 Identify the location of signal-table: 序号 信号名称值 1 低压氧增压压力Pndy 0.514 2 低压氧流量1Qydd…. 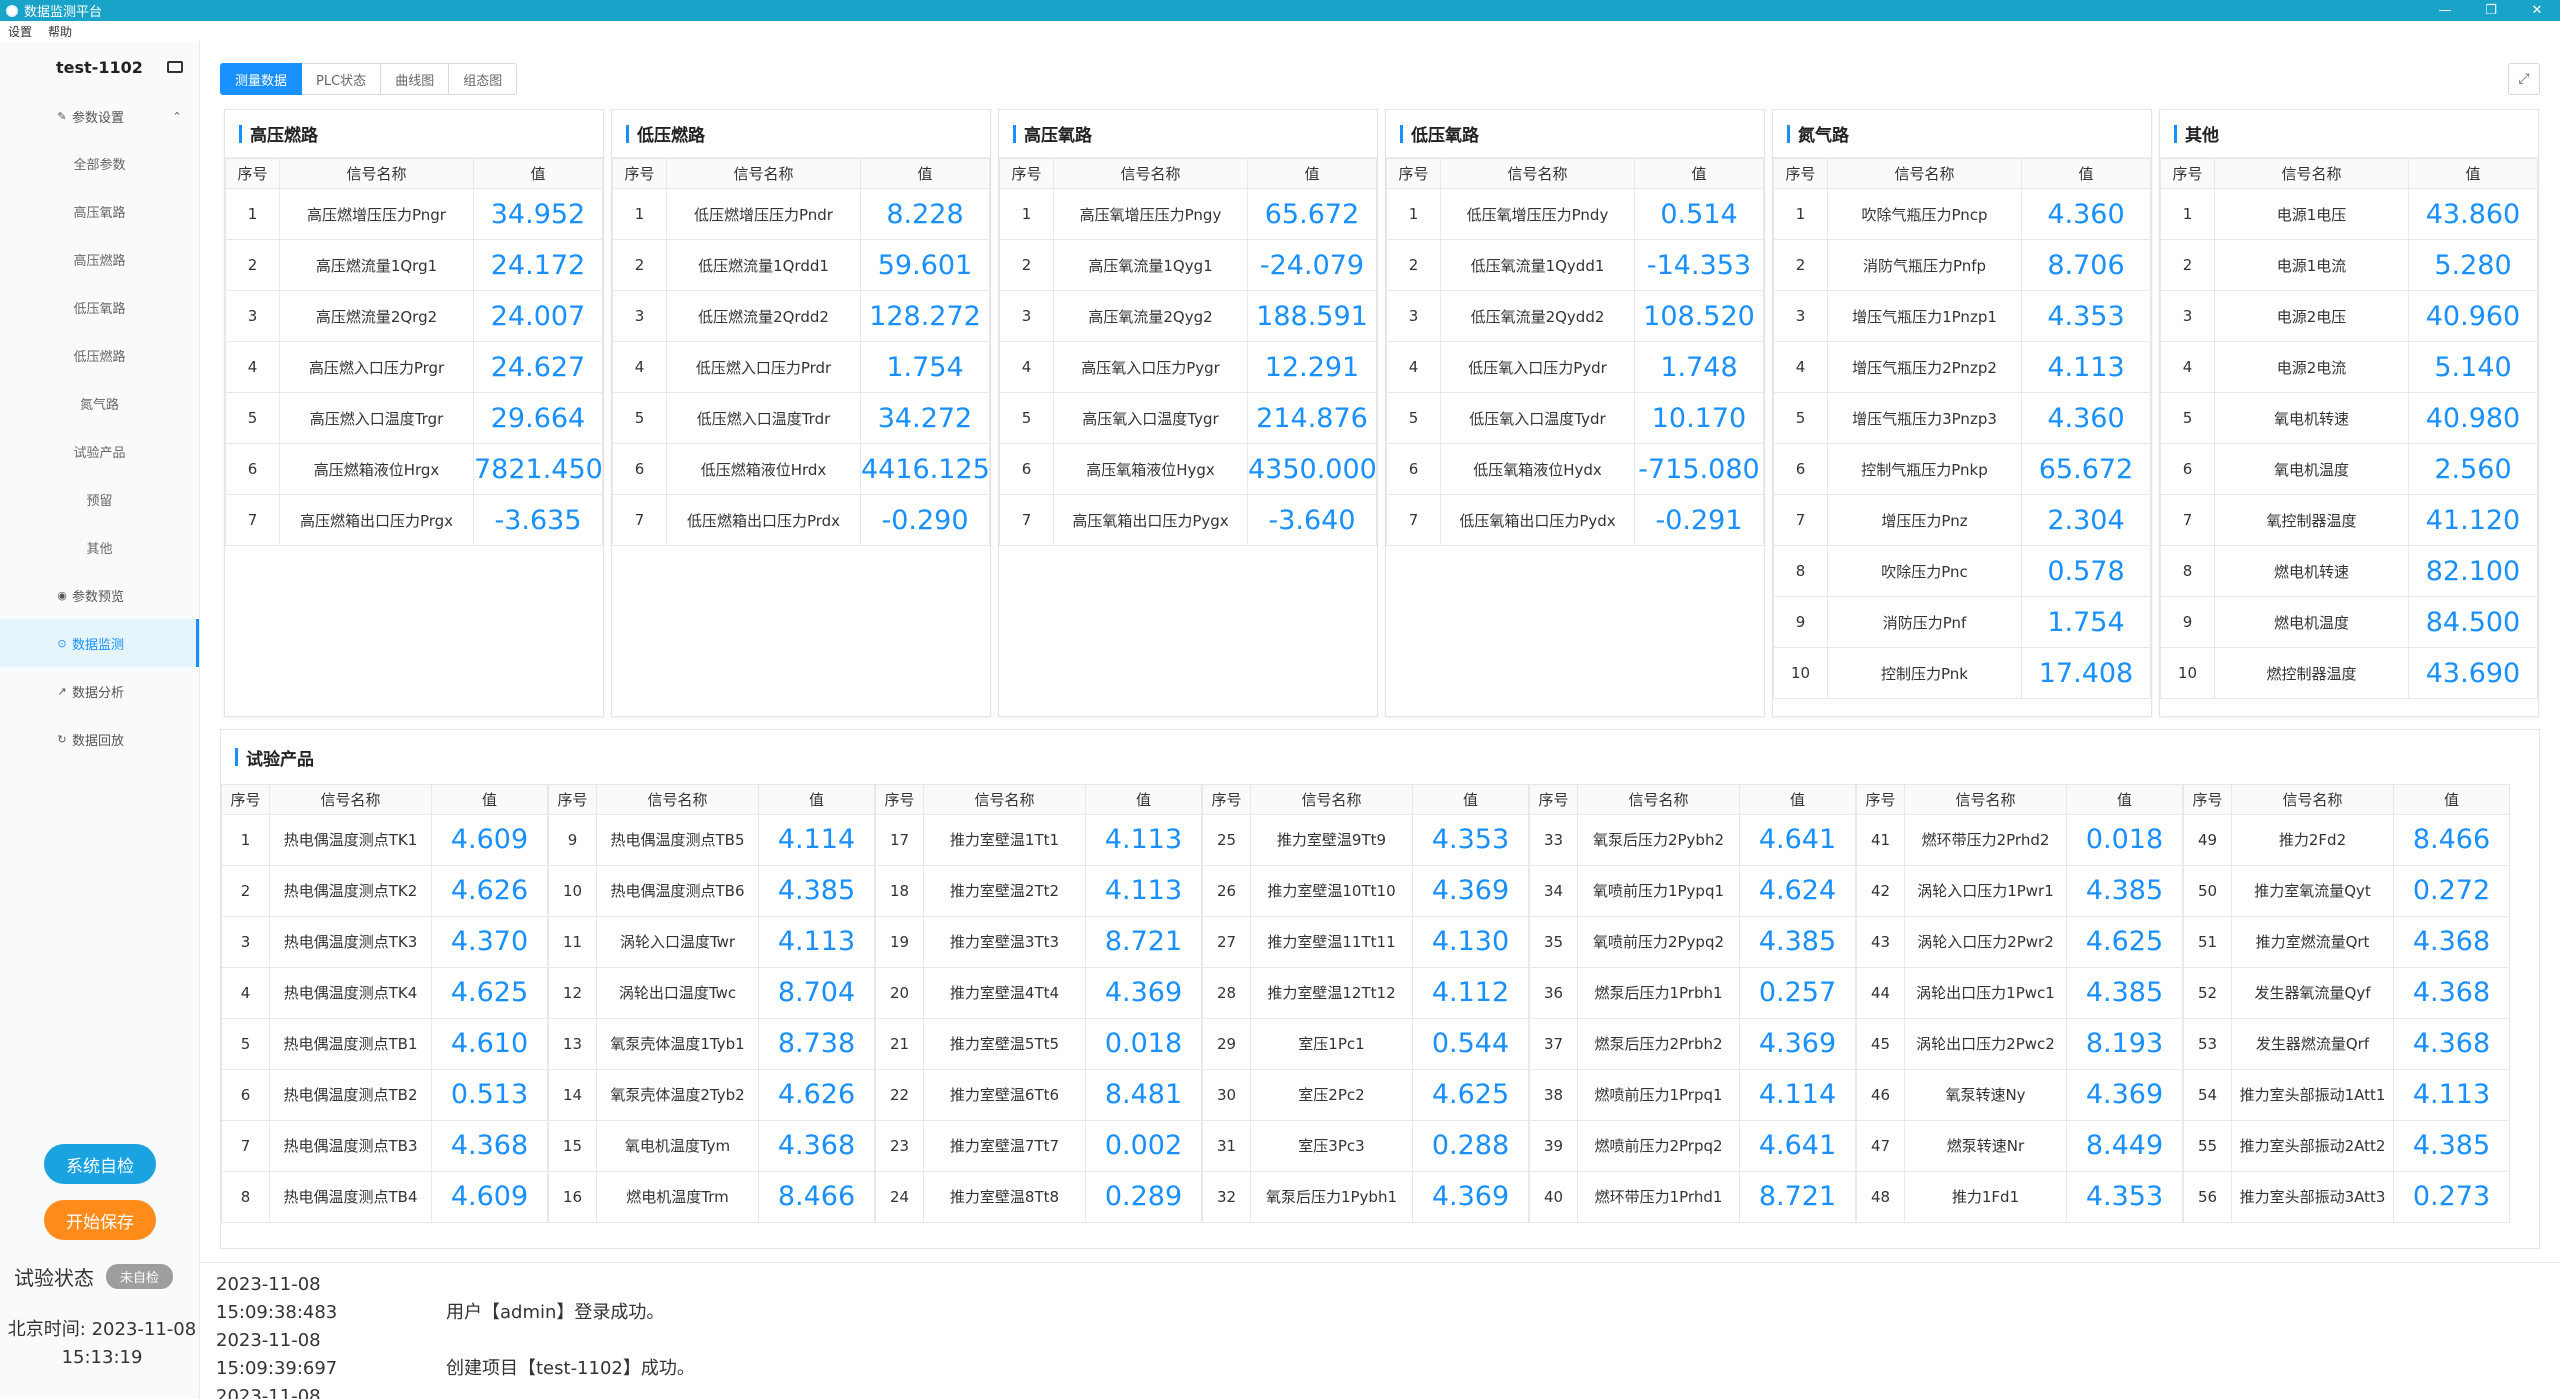
(1575, 352).